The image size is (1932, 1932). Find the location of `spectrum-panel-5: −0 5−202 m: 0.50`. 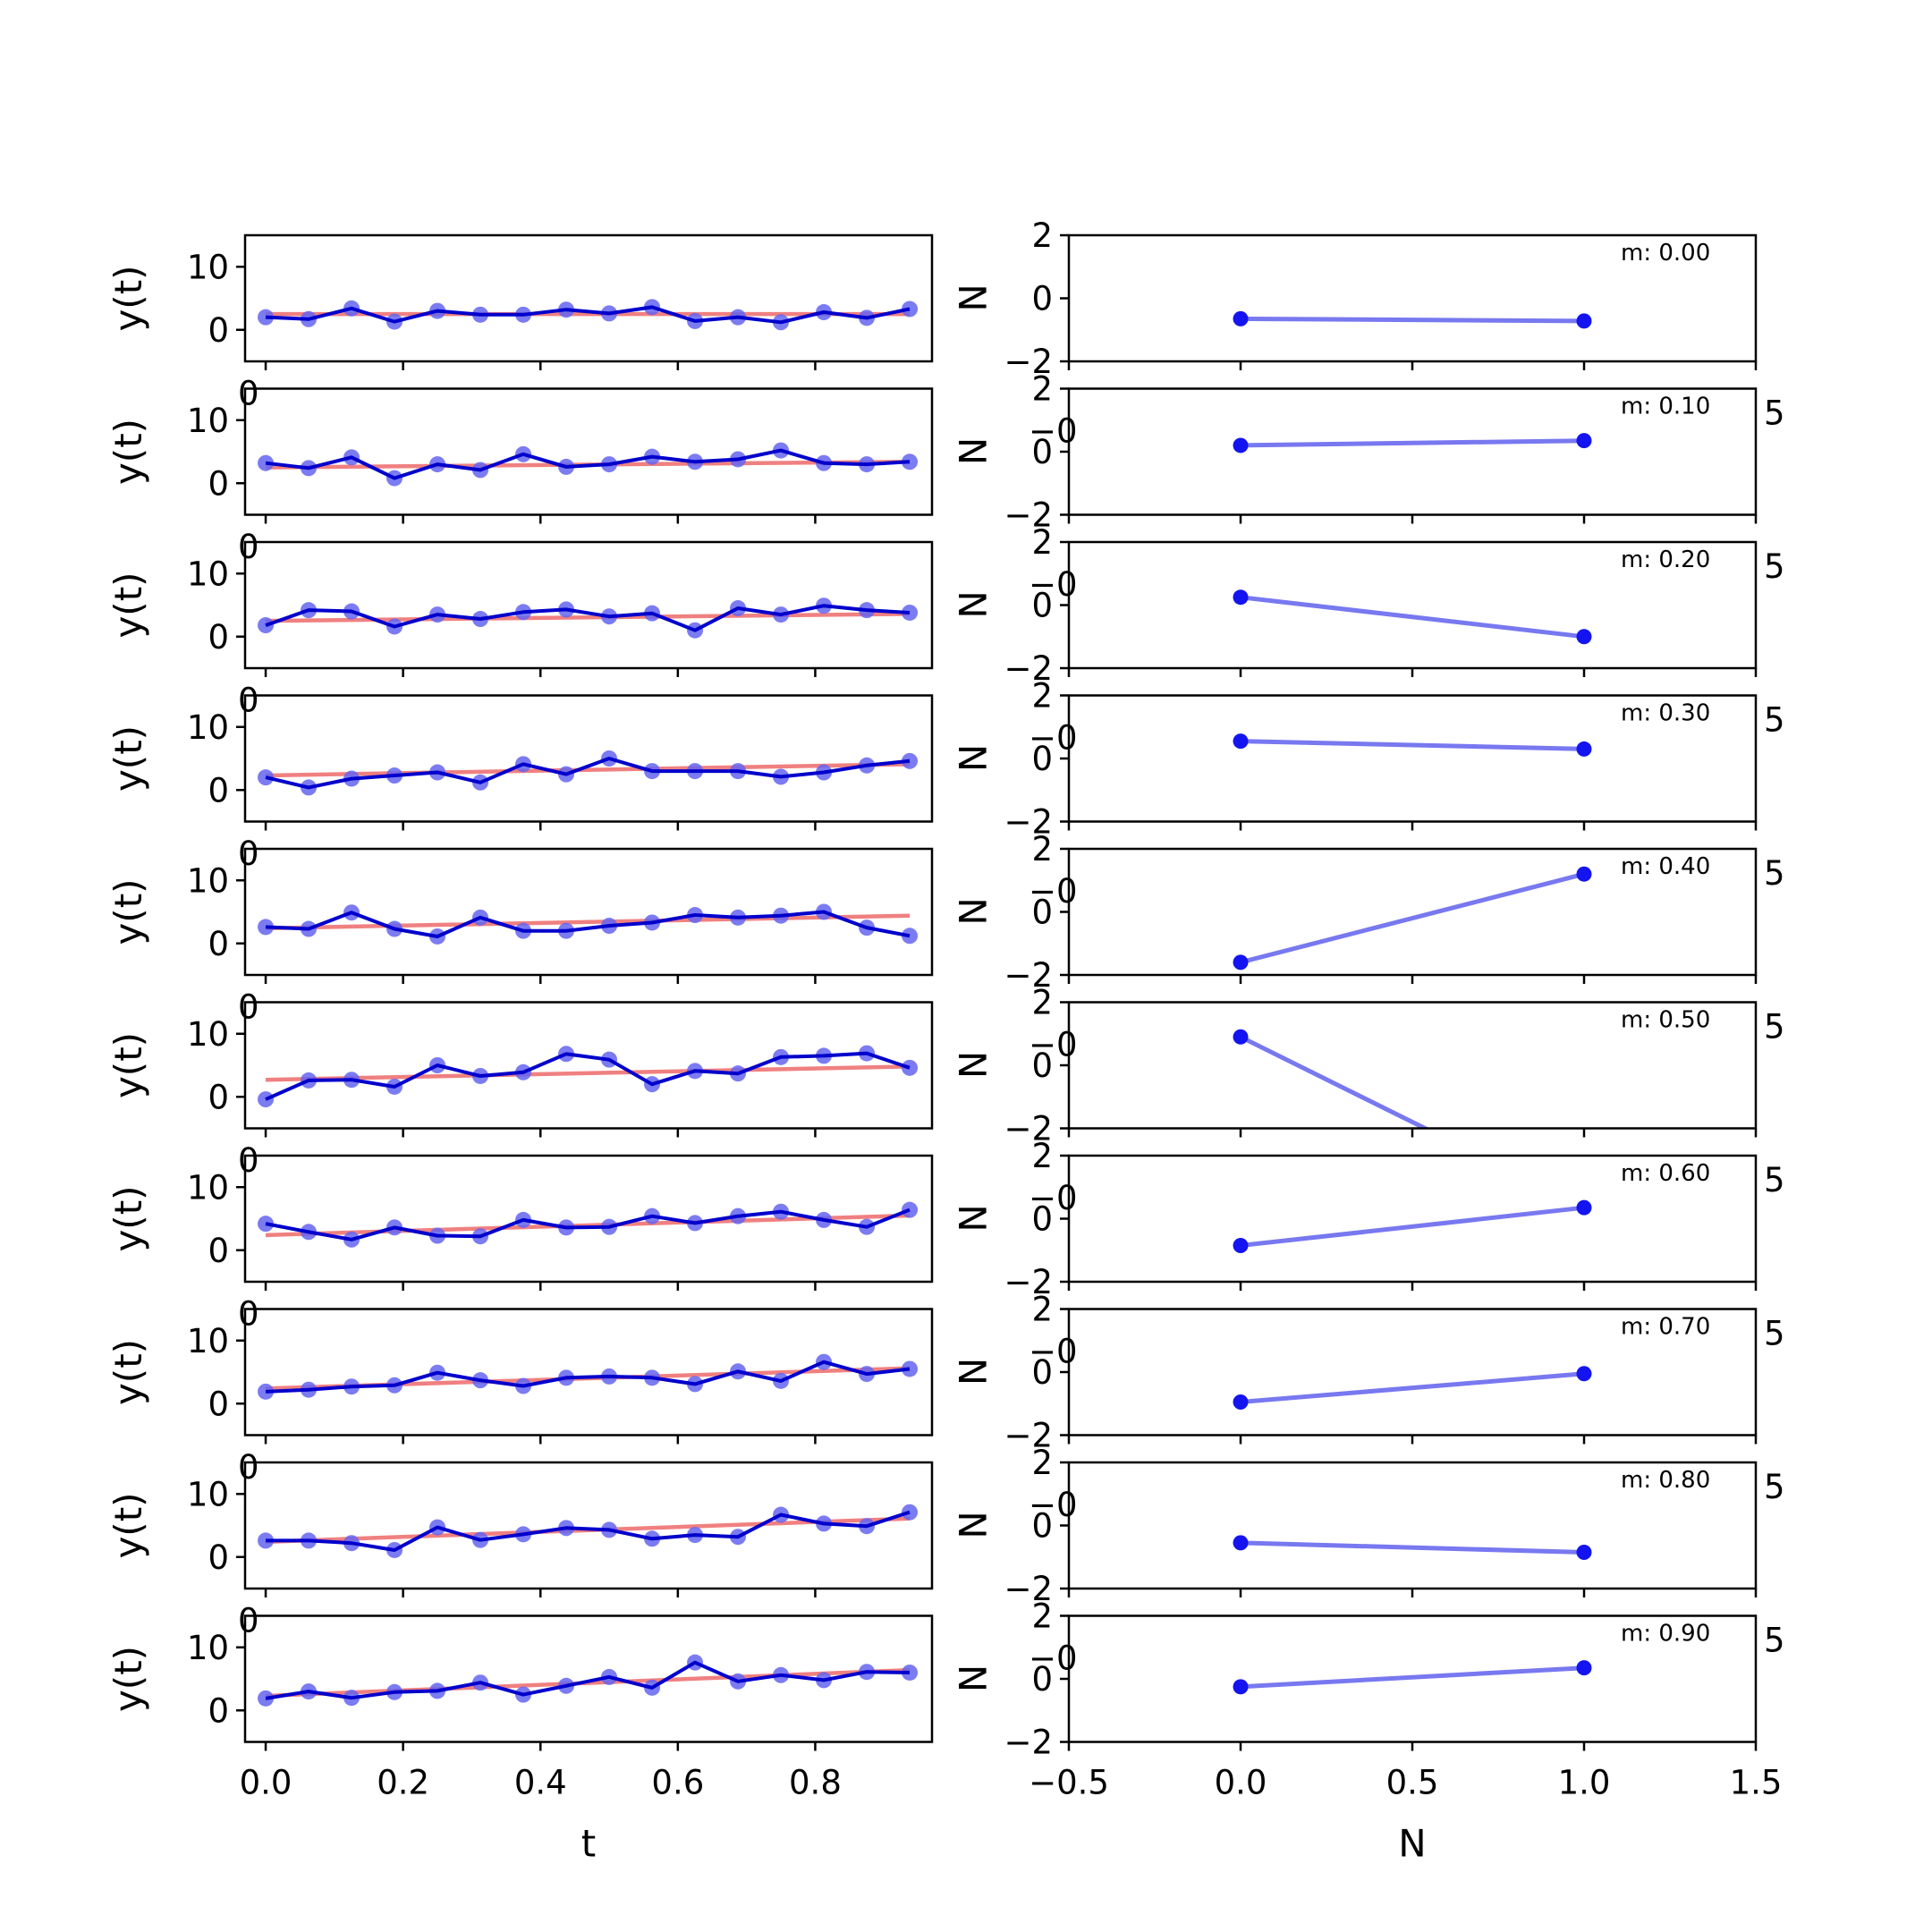

spectrum-panel-5: −0 5−202 m: 0.50 is located at coordinates (1394, 1066).